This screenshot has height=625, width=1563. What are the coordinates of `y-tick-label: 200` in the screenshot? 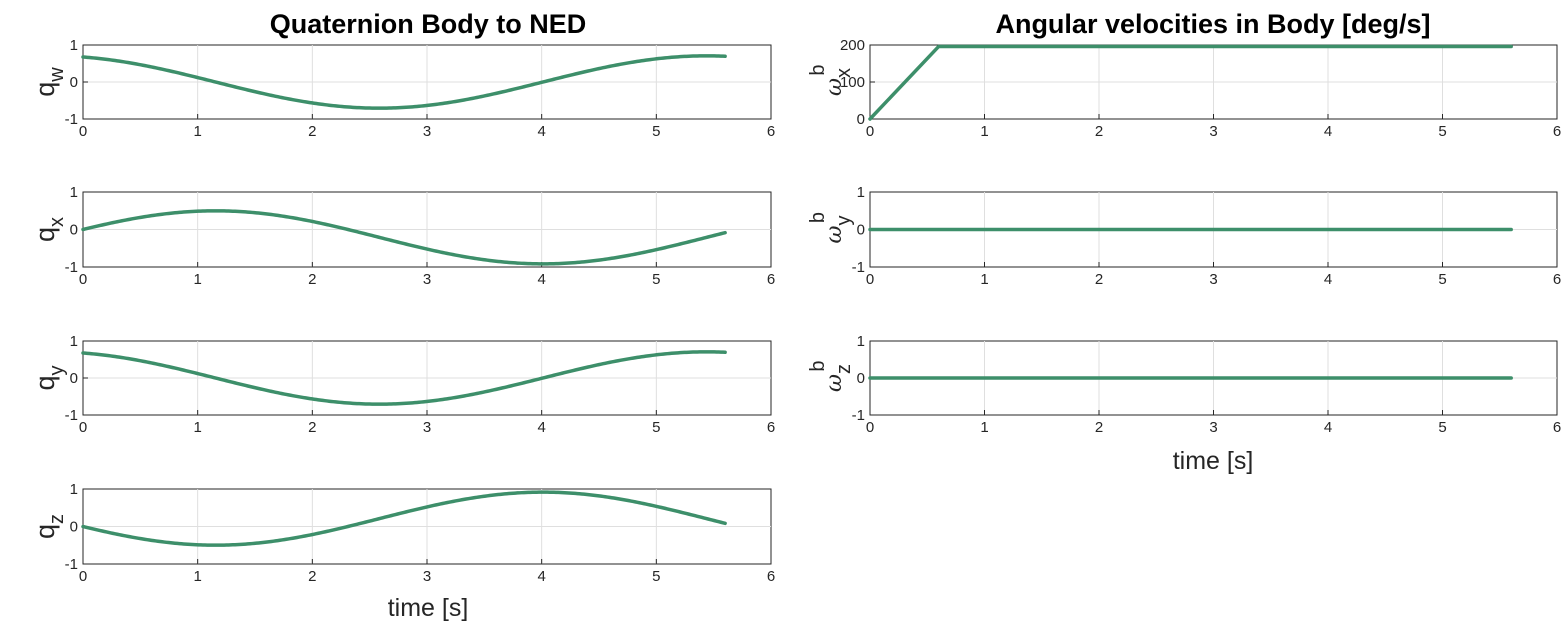 It's located at (852, 45).